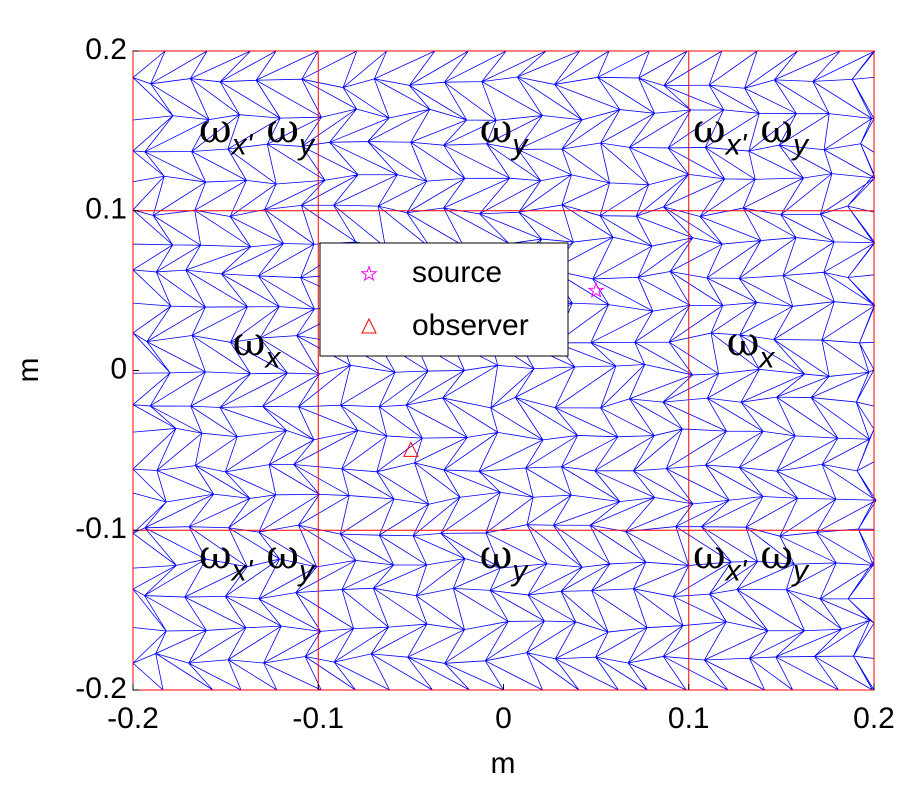  What do you see at coordinates (28, 370) in the screenshot?
I see `y-axis-label: m` at bounding box center [28, 370].